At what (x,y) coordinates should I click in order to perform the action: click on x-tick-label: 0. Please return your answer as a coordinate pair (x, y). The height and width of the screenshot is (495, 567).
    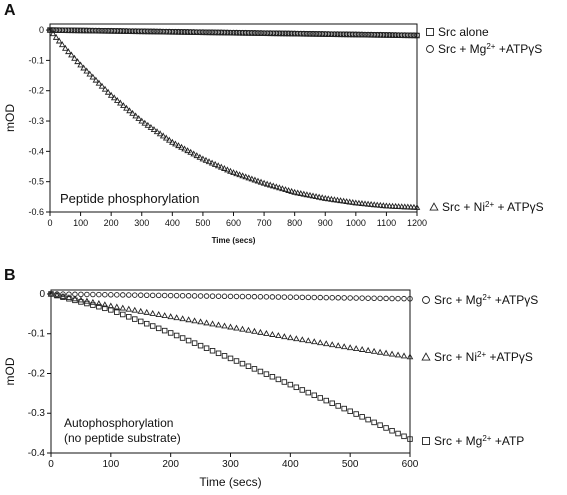
    Looking at the image, I should click on (49, 223).